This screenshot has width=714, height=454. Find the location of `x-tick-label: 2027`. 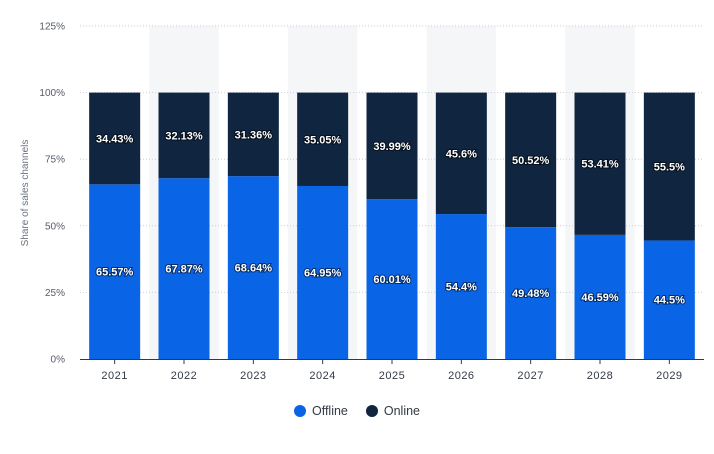

x-tick-label: 2027 is located at coordinates (530, 376).